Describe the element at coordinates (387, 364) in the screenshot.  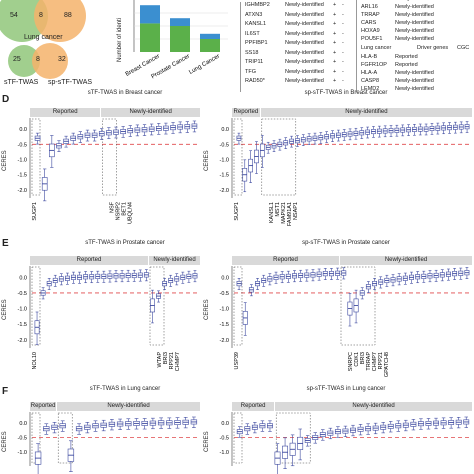
I see `gene-label: GPATCH8` at that location.